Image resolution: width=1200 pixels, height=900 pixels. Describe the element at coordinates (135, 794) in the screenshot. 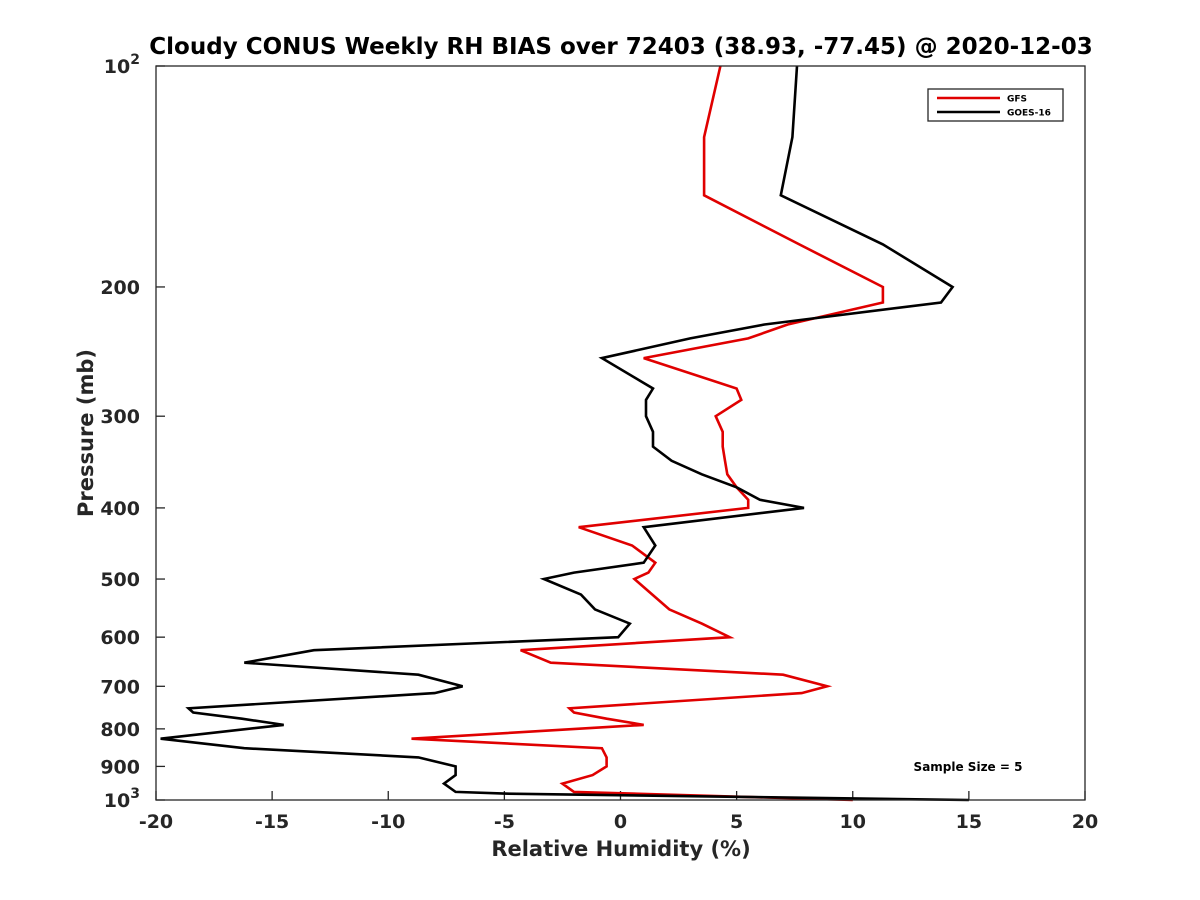

I see `y-tick-exponent: 3` at that location.